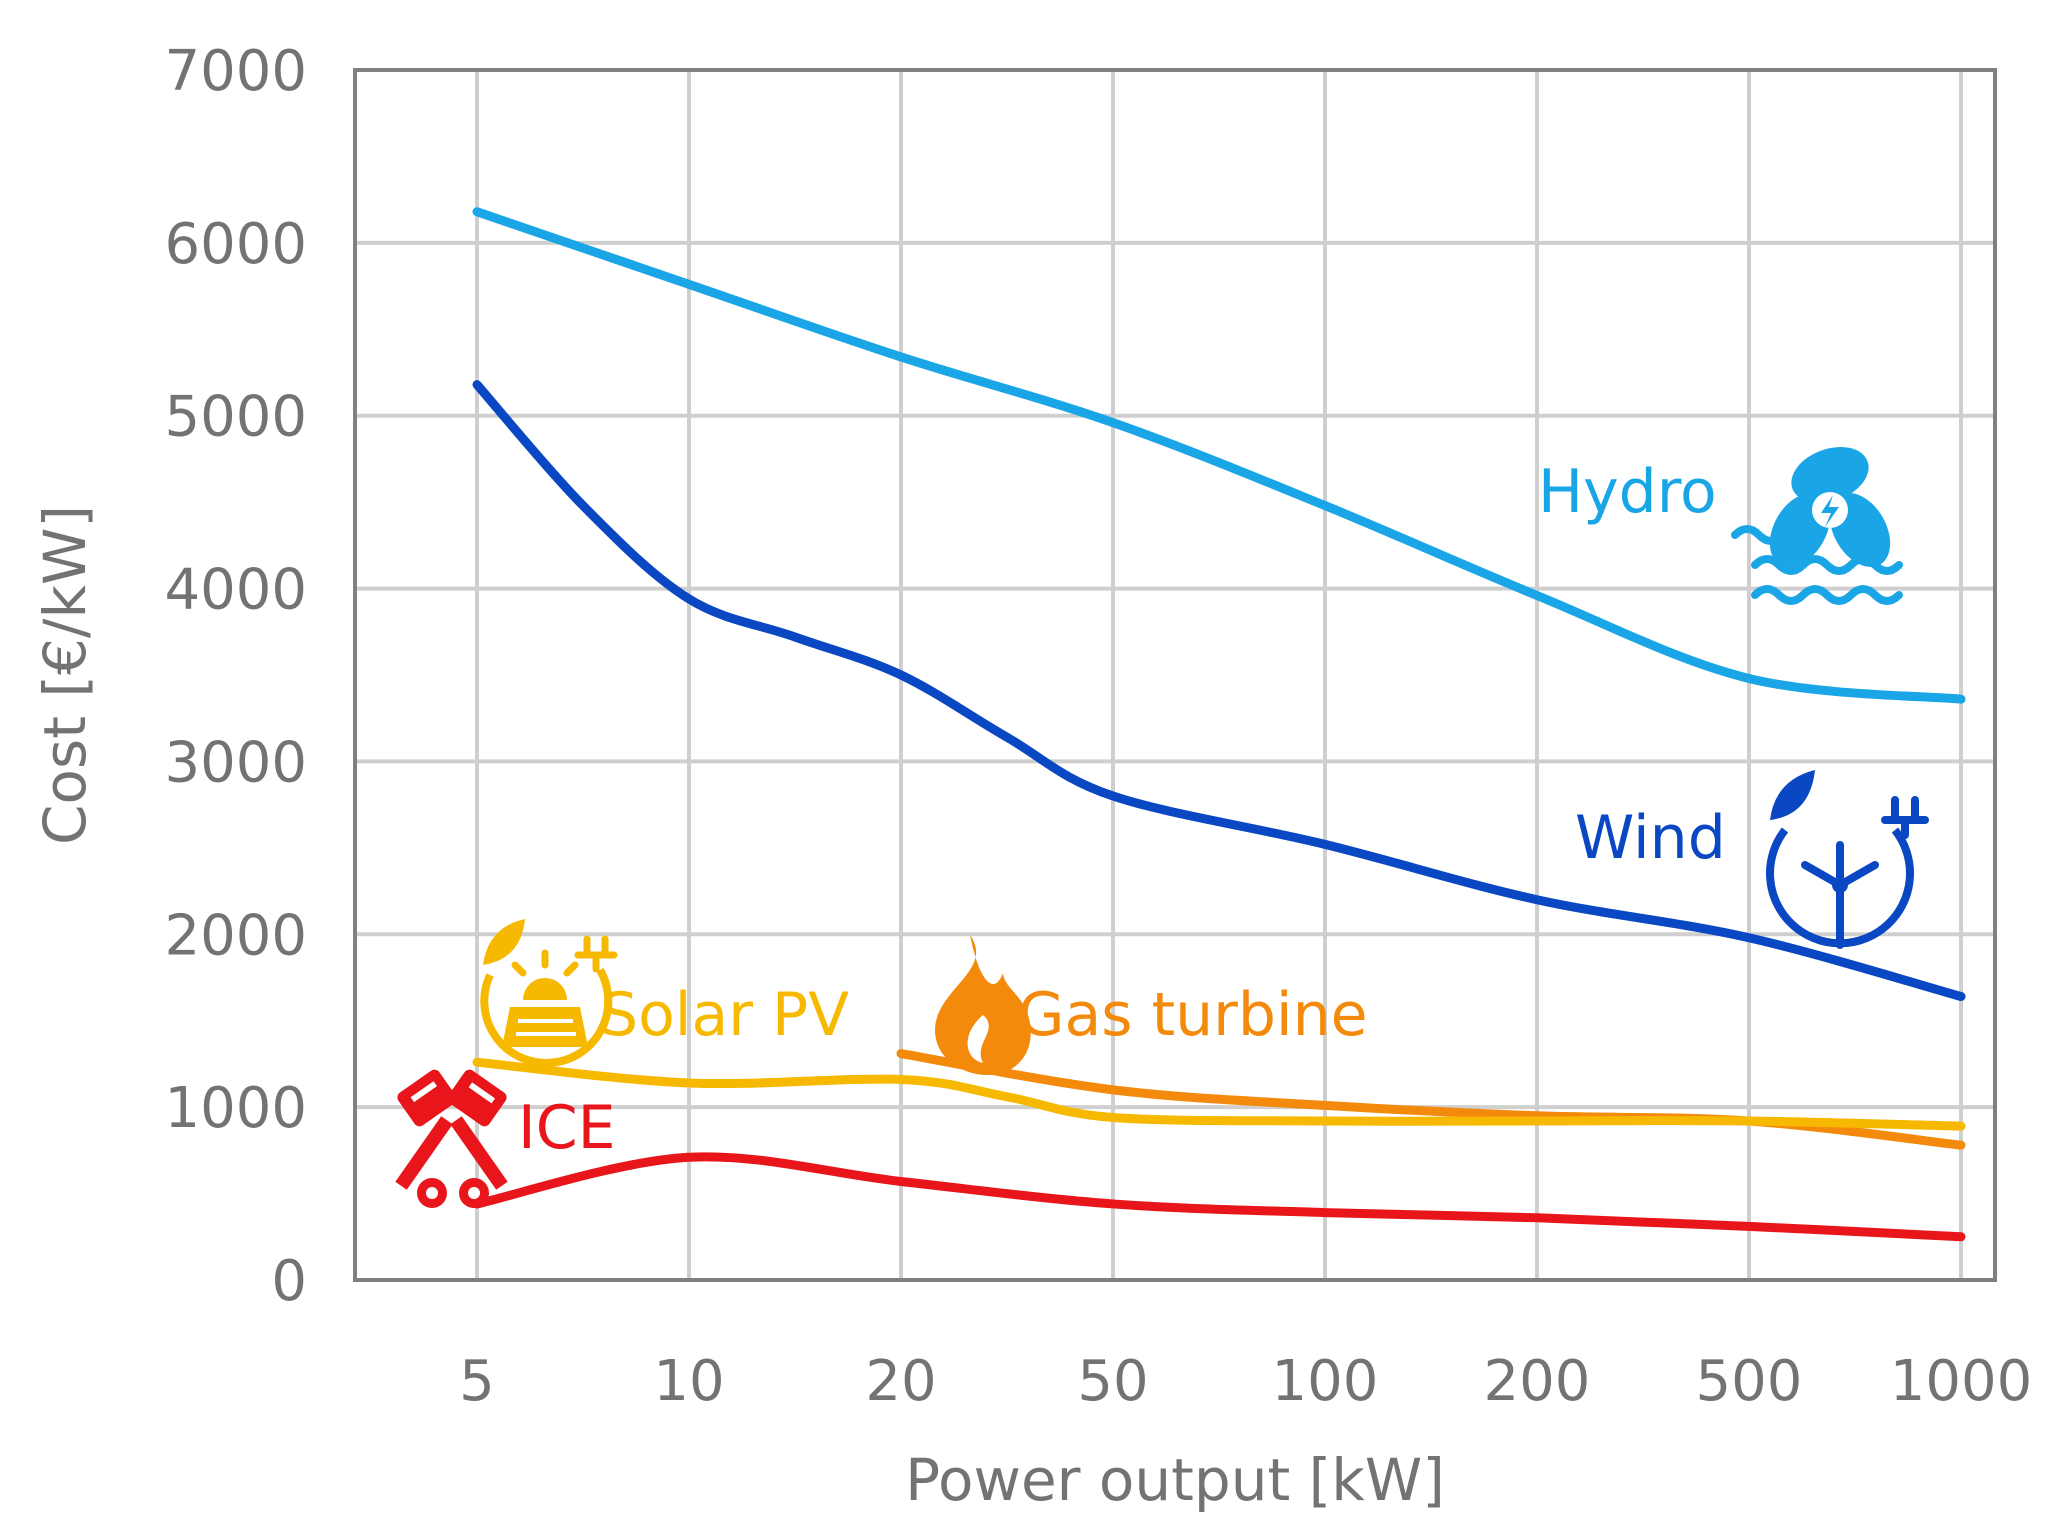 This screenshot has height=1533, width=2050. What do you see at coordinates (1175, 1480) in the screenshot?
I see `x-axis-title: Power output [kW]` at bounding box center [1175, 1480].